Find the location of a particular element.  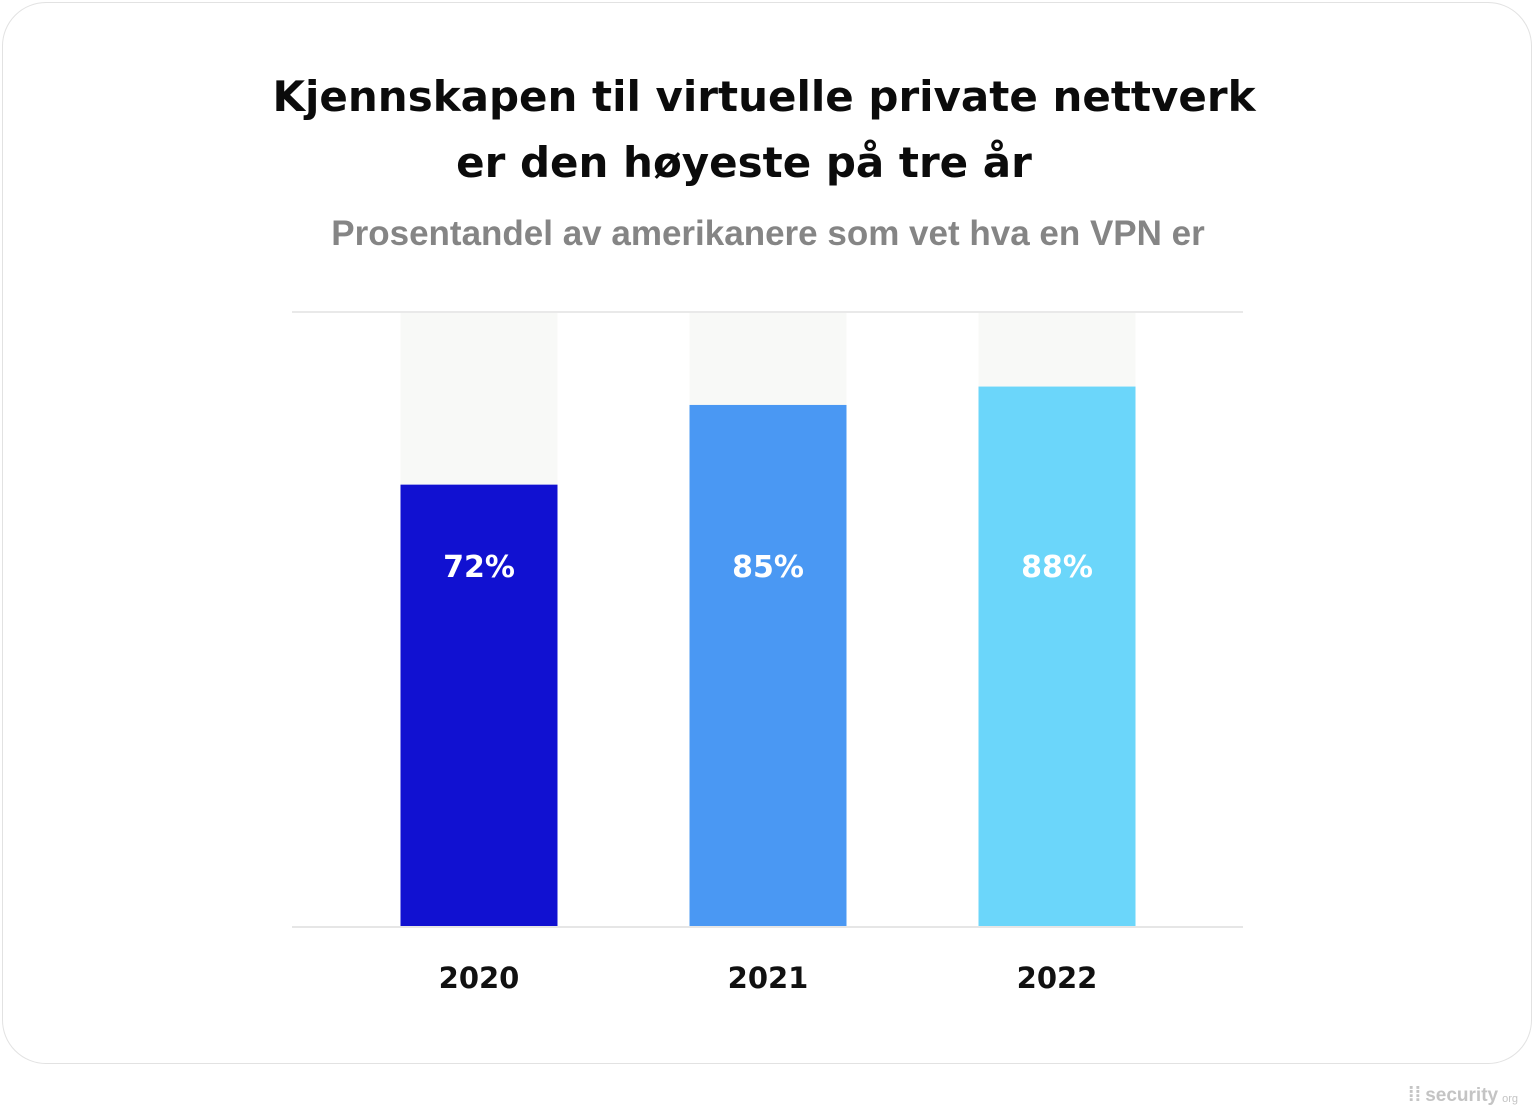

data-label-2022: 88% is located at coordinates (1057, 567).